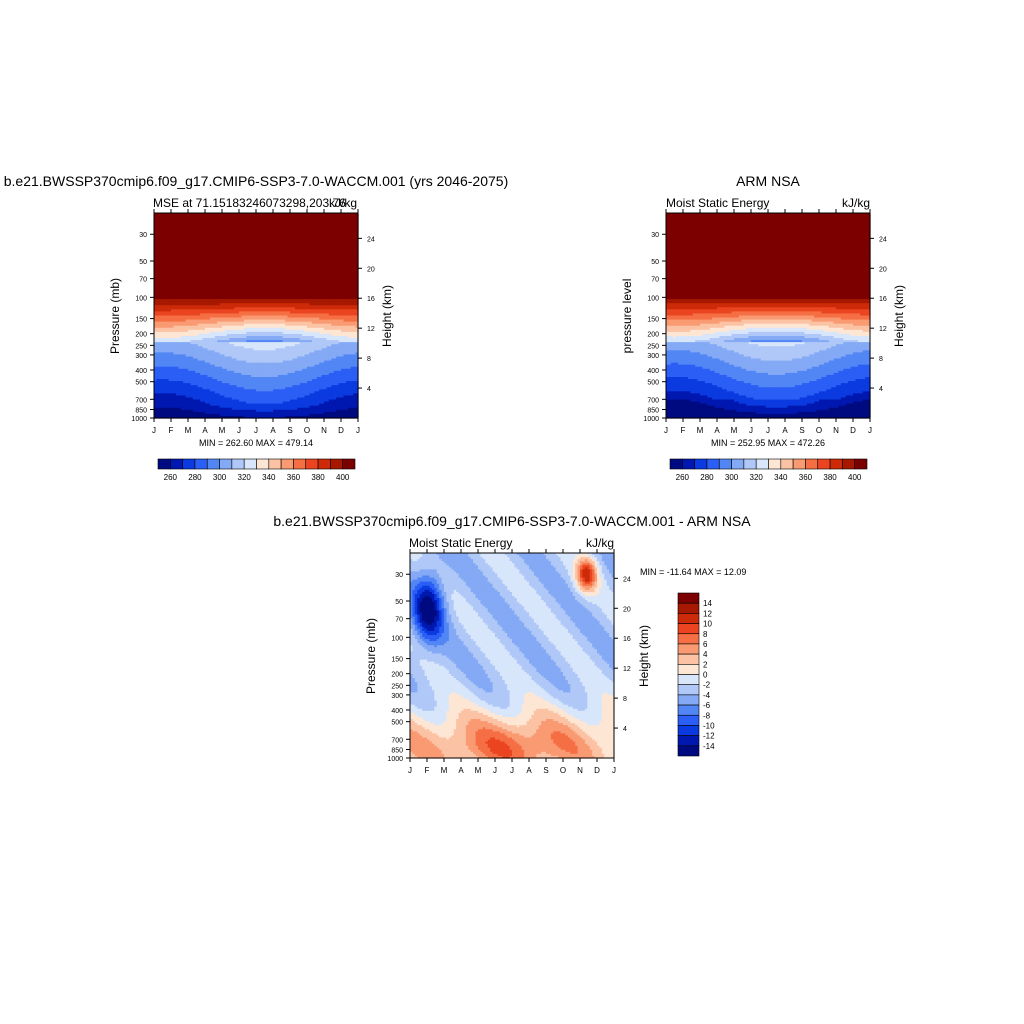  Describe the element at coordinates (256, 443) in the screenshot. I see `min-max-stats: MIN = 262.60 MAX = 479.14` at that location.